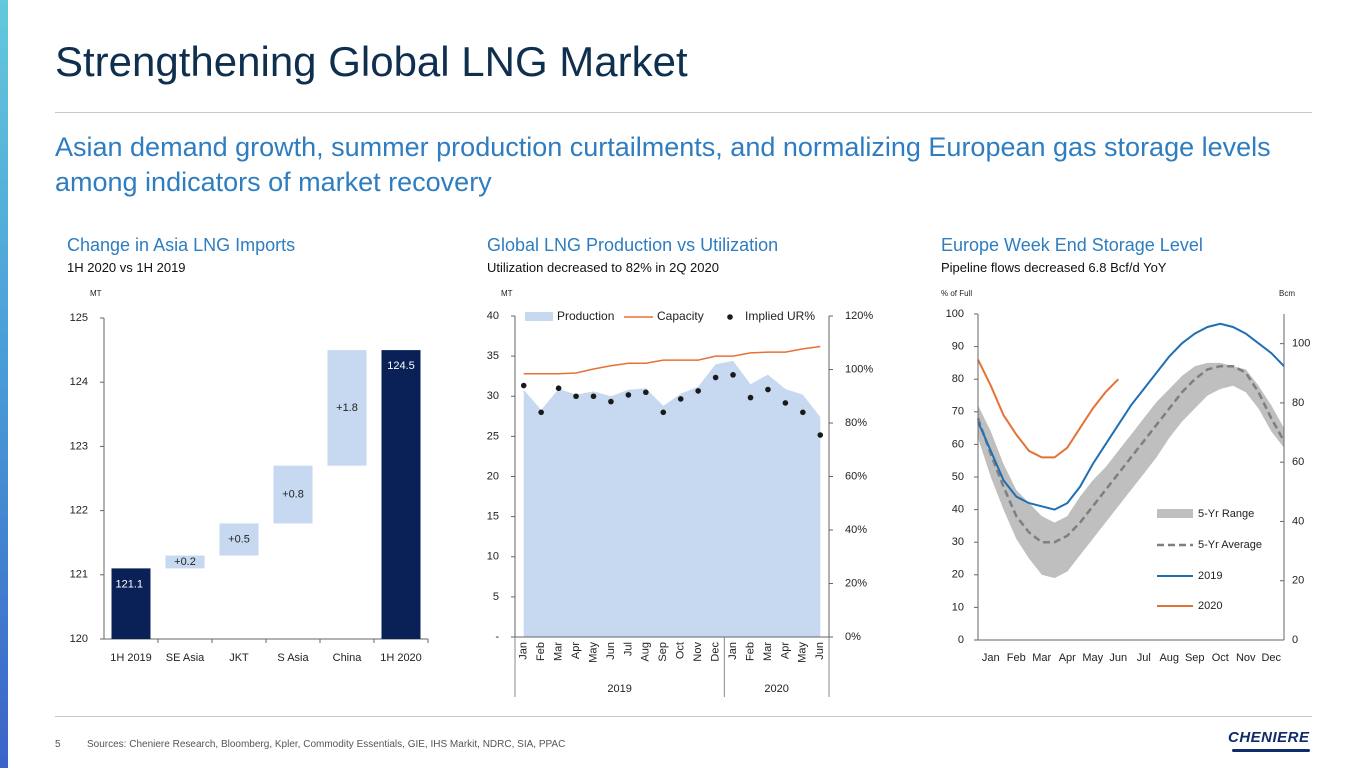  Describe the element at coordinates (1220, 658) in the screenshot. I see `chart3-x-tick-label: Oct` at that location.